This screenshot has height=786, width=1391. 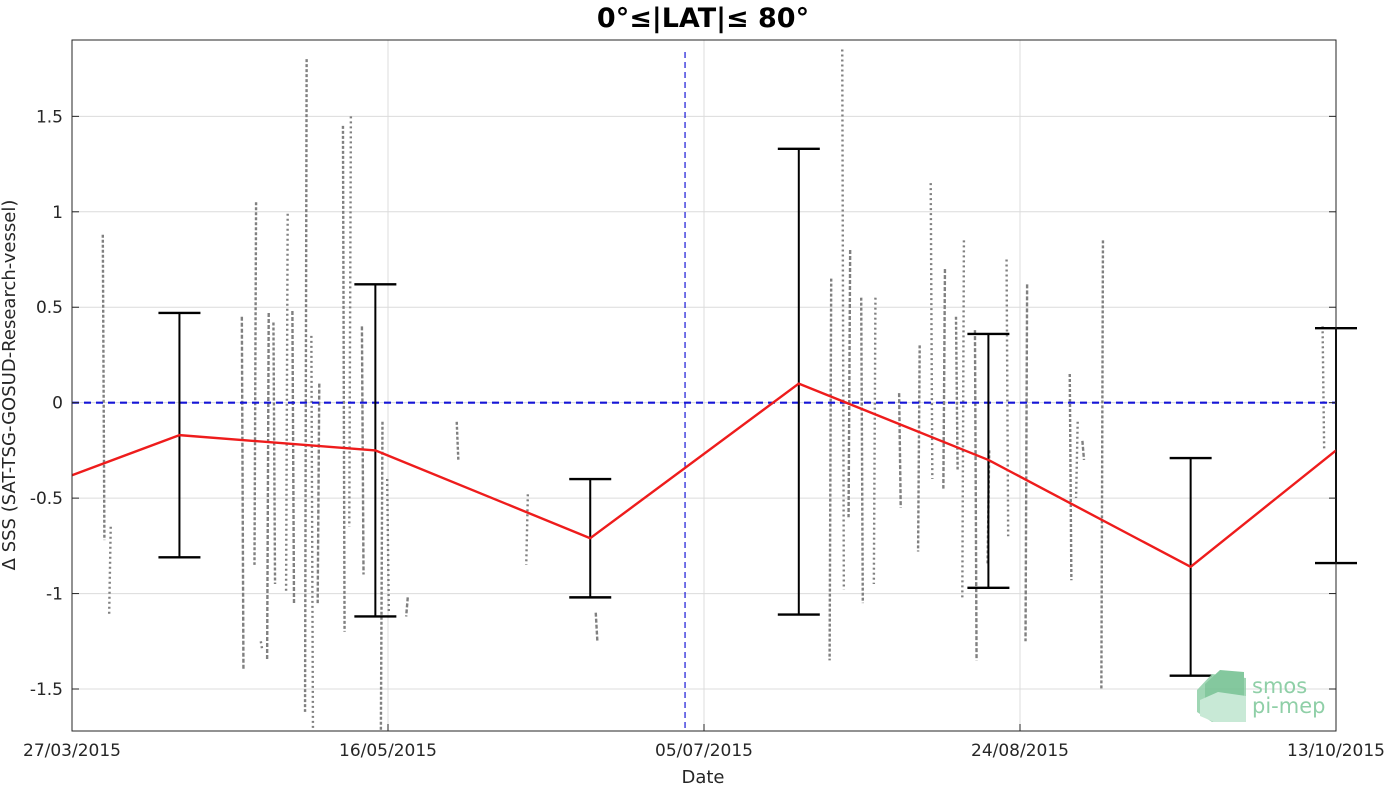 I want to click on x-axis-label: Date, so click(x=702, y=776).